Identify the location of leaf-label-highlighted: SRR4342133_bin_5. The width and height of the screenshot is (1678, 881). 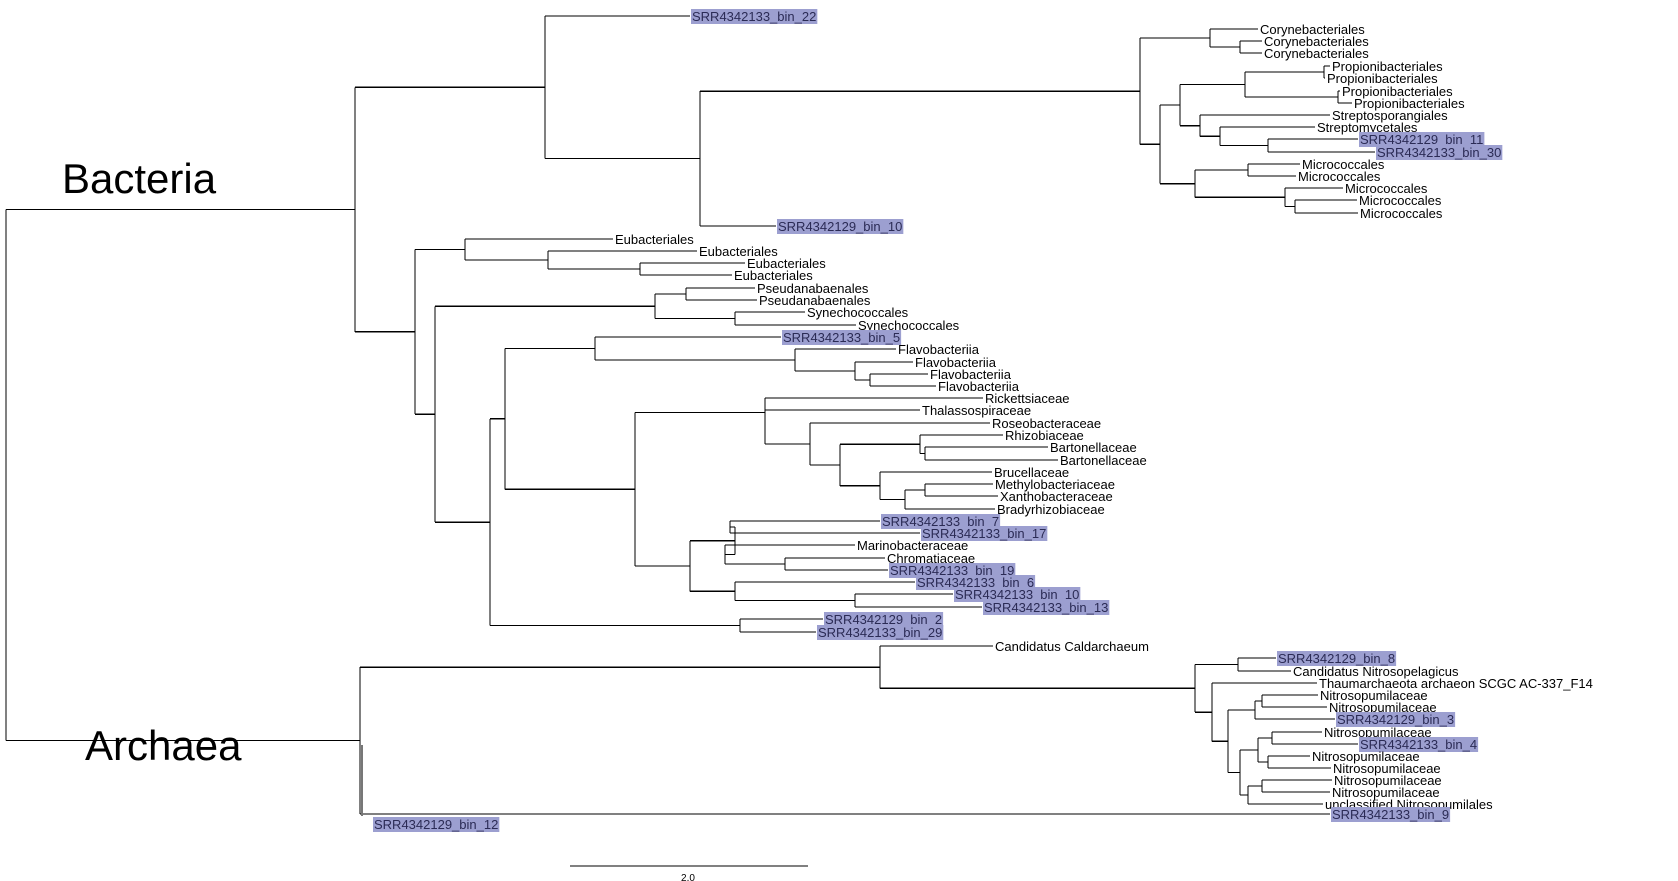
(842, 337).